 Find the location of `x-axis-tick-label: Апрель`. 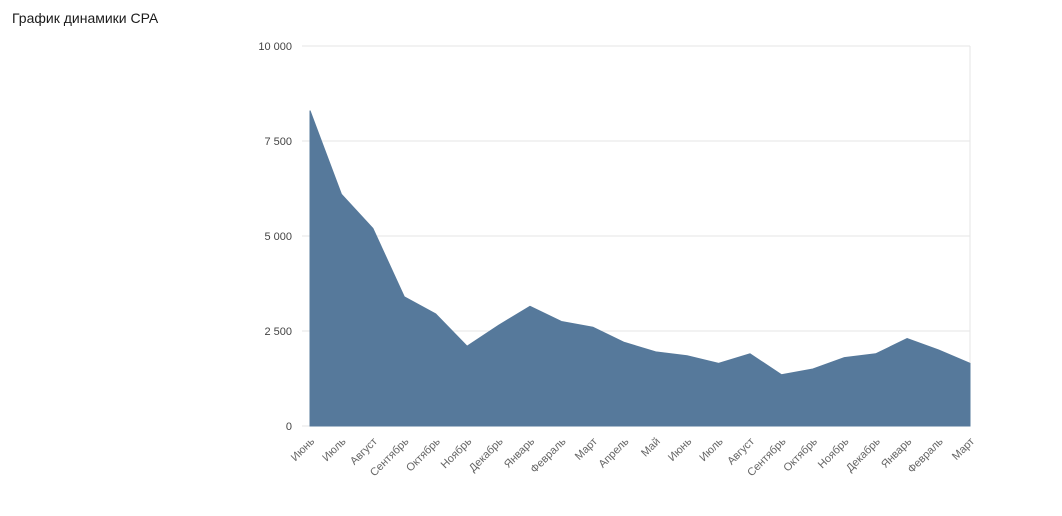

x-axis-tick-label: Апрель is located at coordinates (614, 452).